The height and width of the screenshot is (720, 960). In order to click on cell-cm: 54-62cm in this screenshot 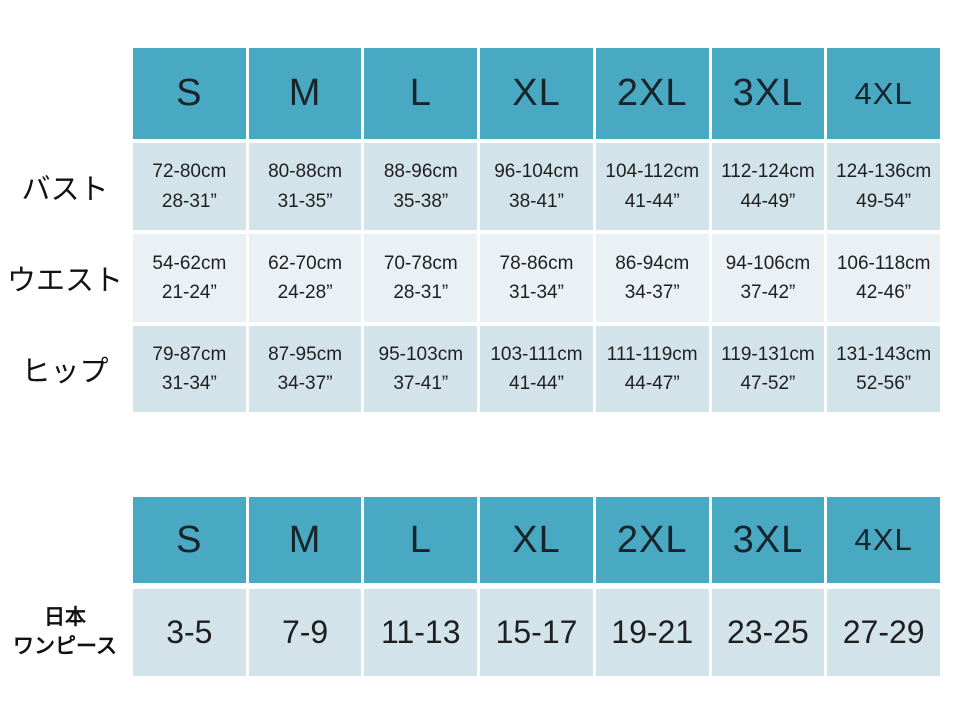, I will do `click(189, 263)`.